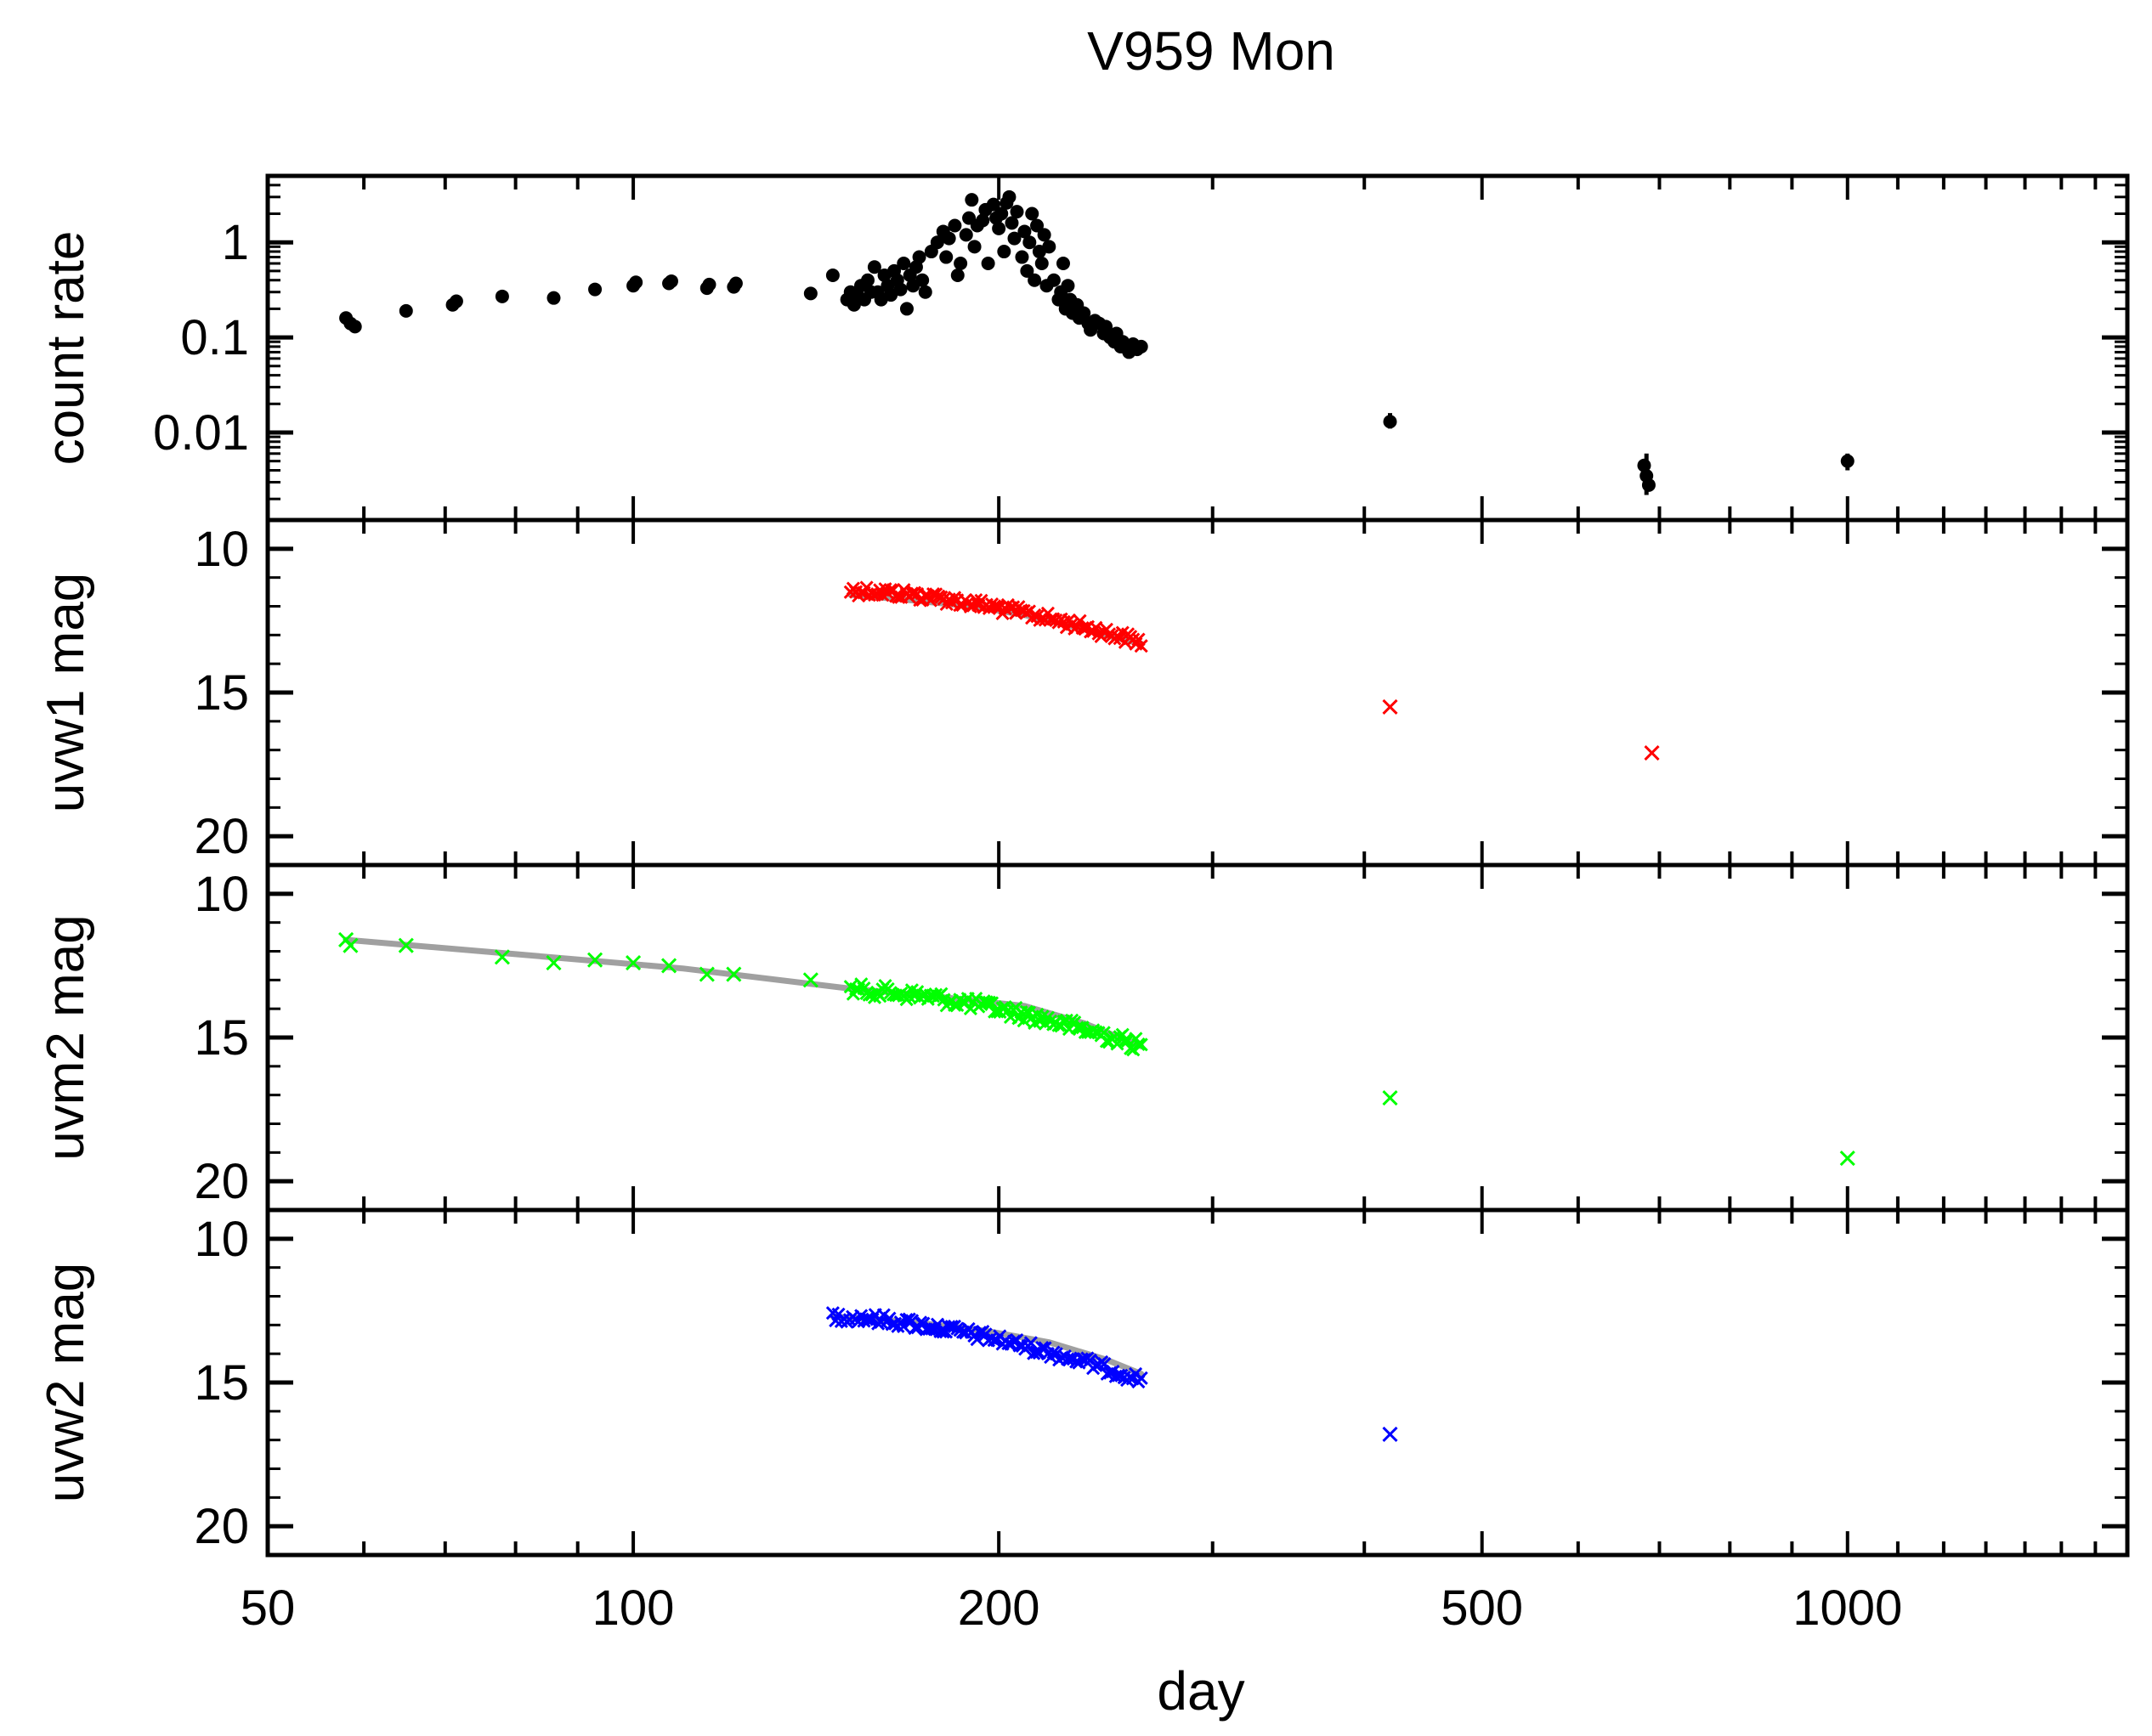 The image size is (2152, 1736). Describe the element at coordinates (214, 337) in the screenshot. I see `y-tick-label: 0.1` at that location.